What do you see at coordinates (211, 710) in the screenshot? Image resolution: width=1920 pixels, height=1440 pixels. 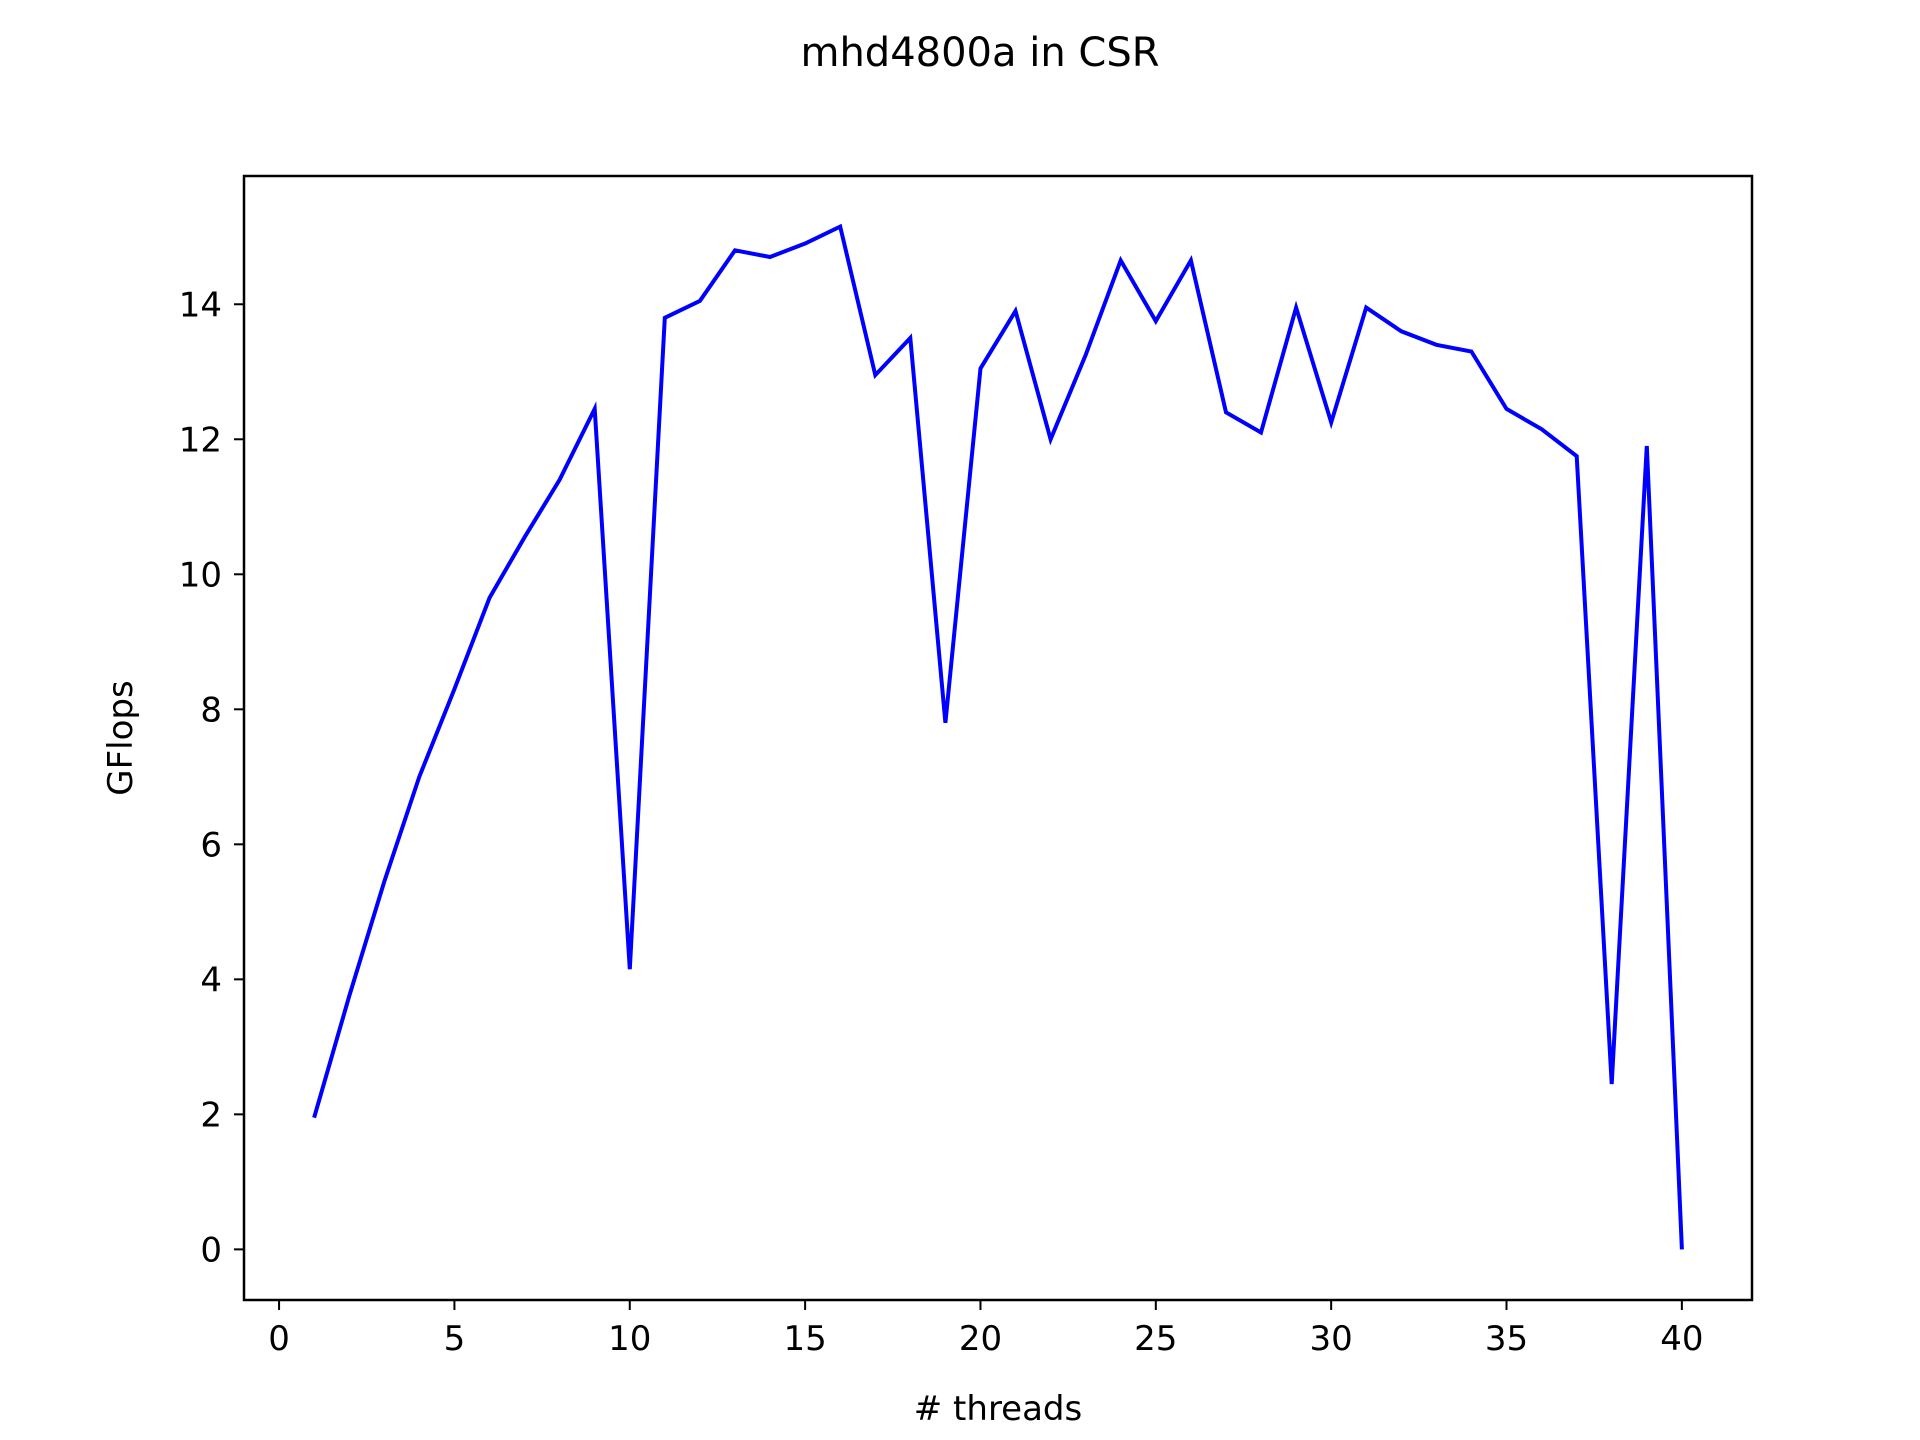 I see `y-tick-label: 8` at bounding box center [211, 710].